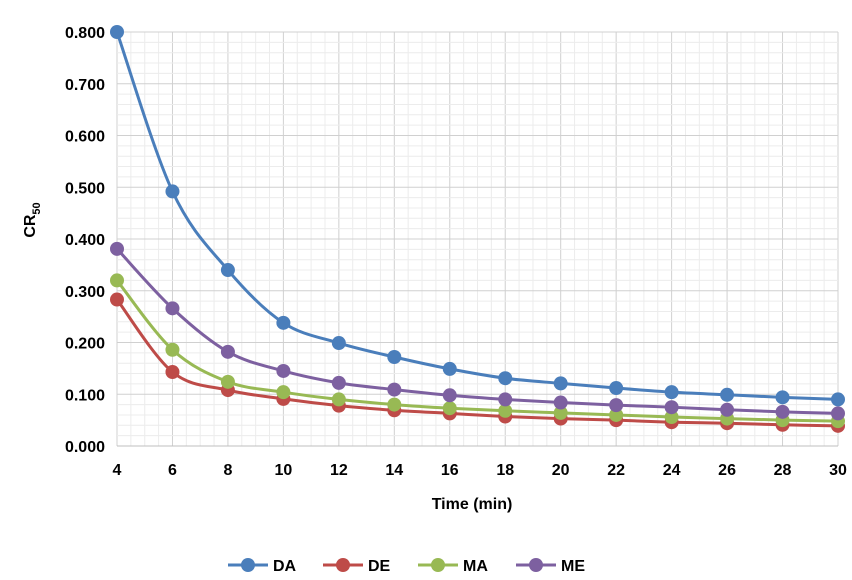 The height and width of the screenshot is (580, 852). I want to click on x-tick-label: 20, so click(561, 470).